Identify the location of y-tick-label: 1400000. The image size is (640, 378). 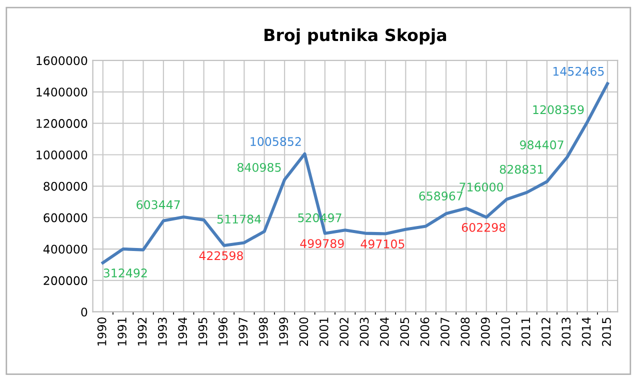
(62, 92).